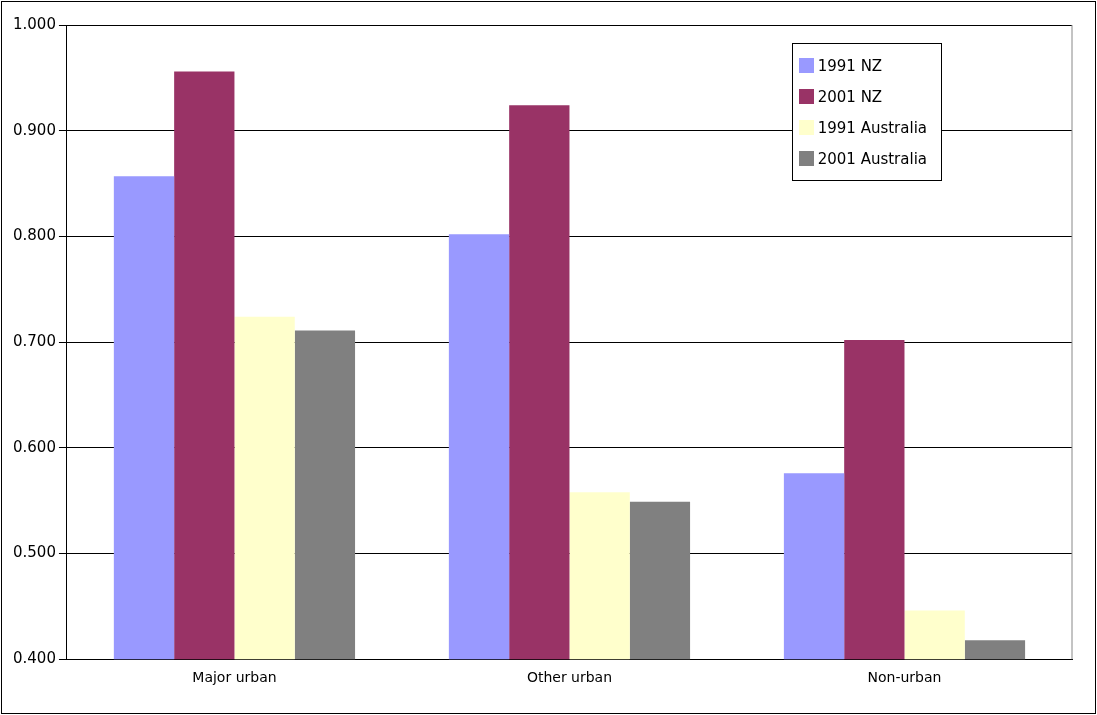 Image resolution: width=1097 pixels, height=715 pixels. Describe the element at coordinates (34, 23) in the screenshot. I see `y-tick-label: 1.000` at that location.